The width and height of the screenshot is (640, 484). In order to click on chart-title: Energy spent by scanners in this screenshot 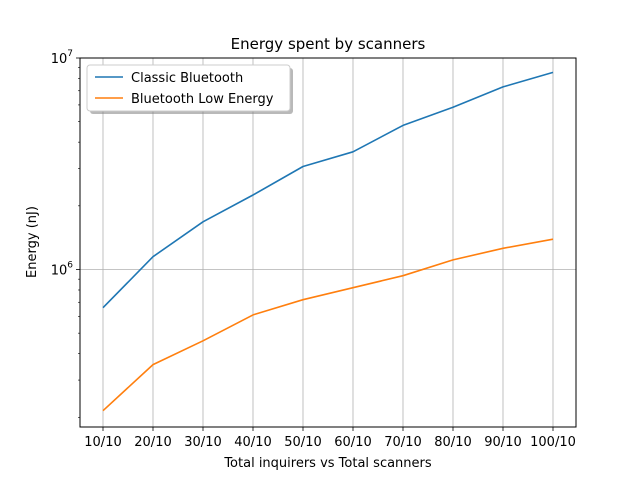, I will do `click(328, 44)`.